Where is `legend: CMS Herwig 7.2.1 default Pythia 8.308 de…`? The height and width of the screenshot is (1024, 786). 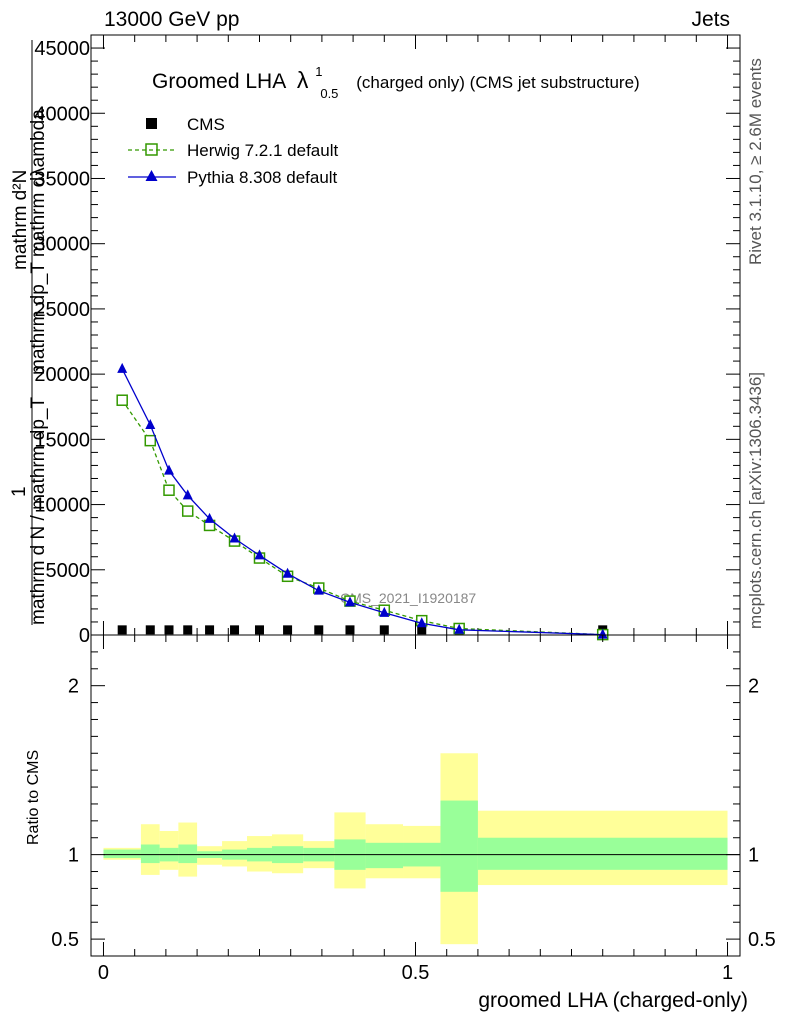 legend: CMS Herwig 7.2.1 default Pythia 8.308 de… is located at coordinates (233, 151).